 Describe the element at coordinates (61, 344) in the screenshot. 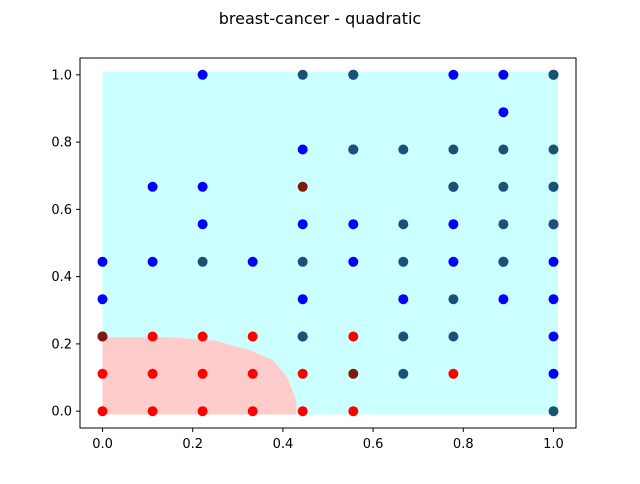

I see `y-tick-label: 0.2` at that location.